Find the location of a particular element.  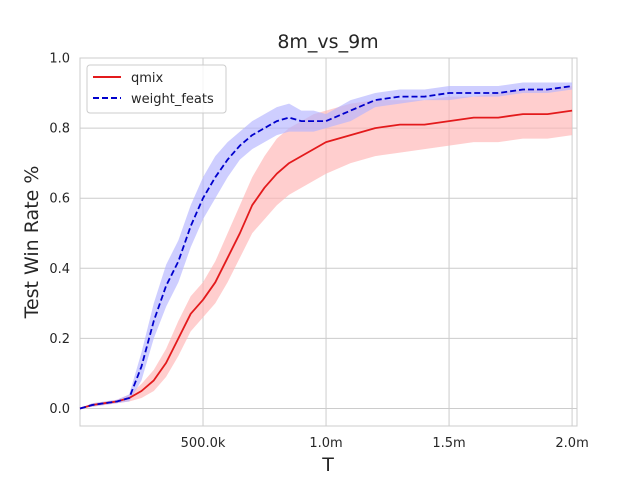

legend-label-weight-feats: weight_feats is located at coordinates (172, 99).